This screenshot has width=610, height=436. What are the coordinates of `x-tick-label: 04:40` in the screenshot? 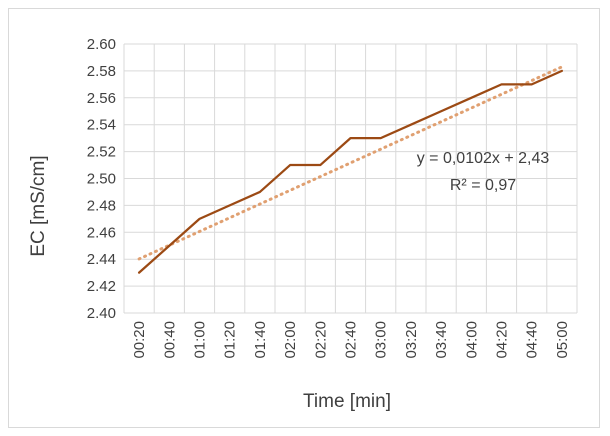 It's located at (532, 340).